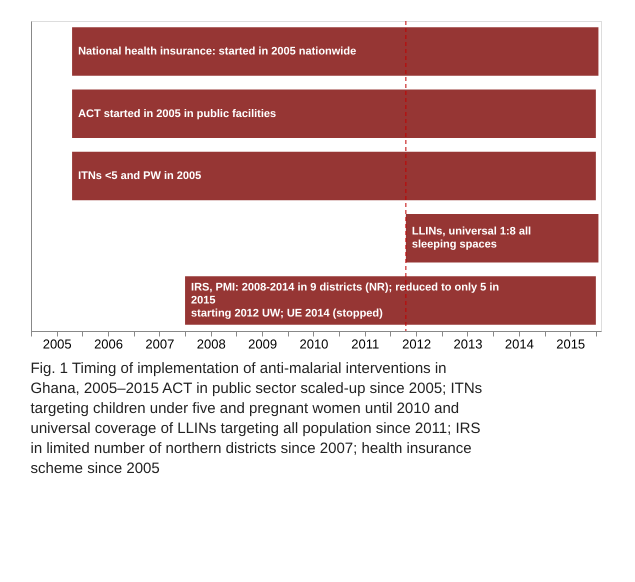 This screenshot has height=582, width=635. What do you see at coordinates (217, 52) in the screenshot?
I see `y-tick-label: National health insurance: started in 2005 nationwide` at bounding box center [217, 52].